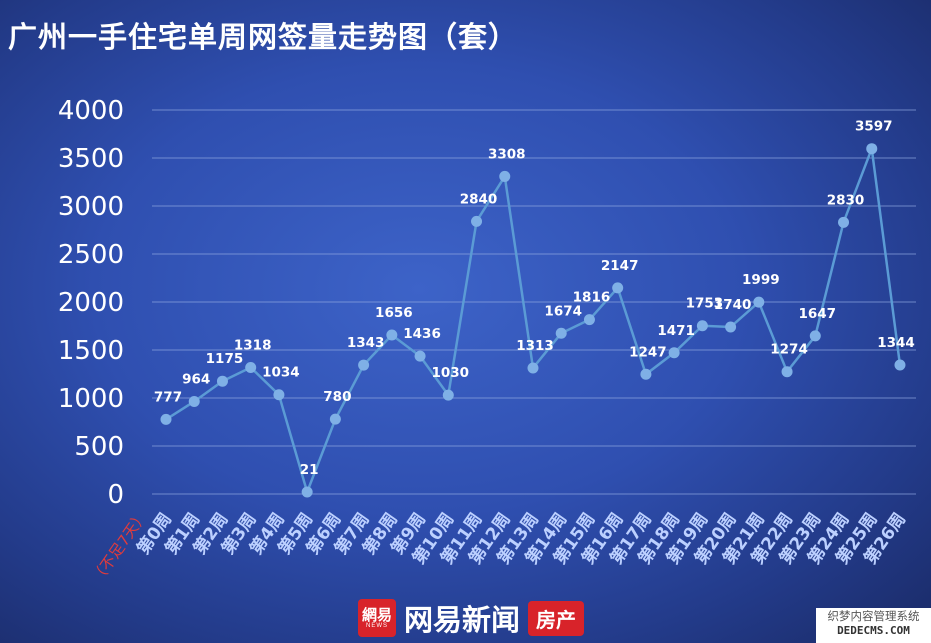 This screenshot has height=643, width=931. What do you see at coordinates (676, 331) in the screenshot?
I see `data-label: 1471` at bounding box center [676, 331].